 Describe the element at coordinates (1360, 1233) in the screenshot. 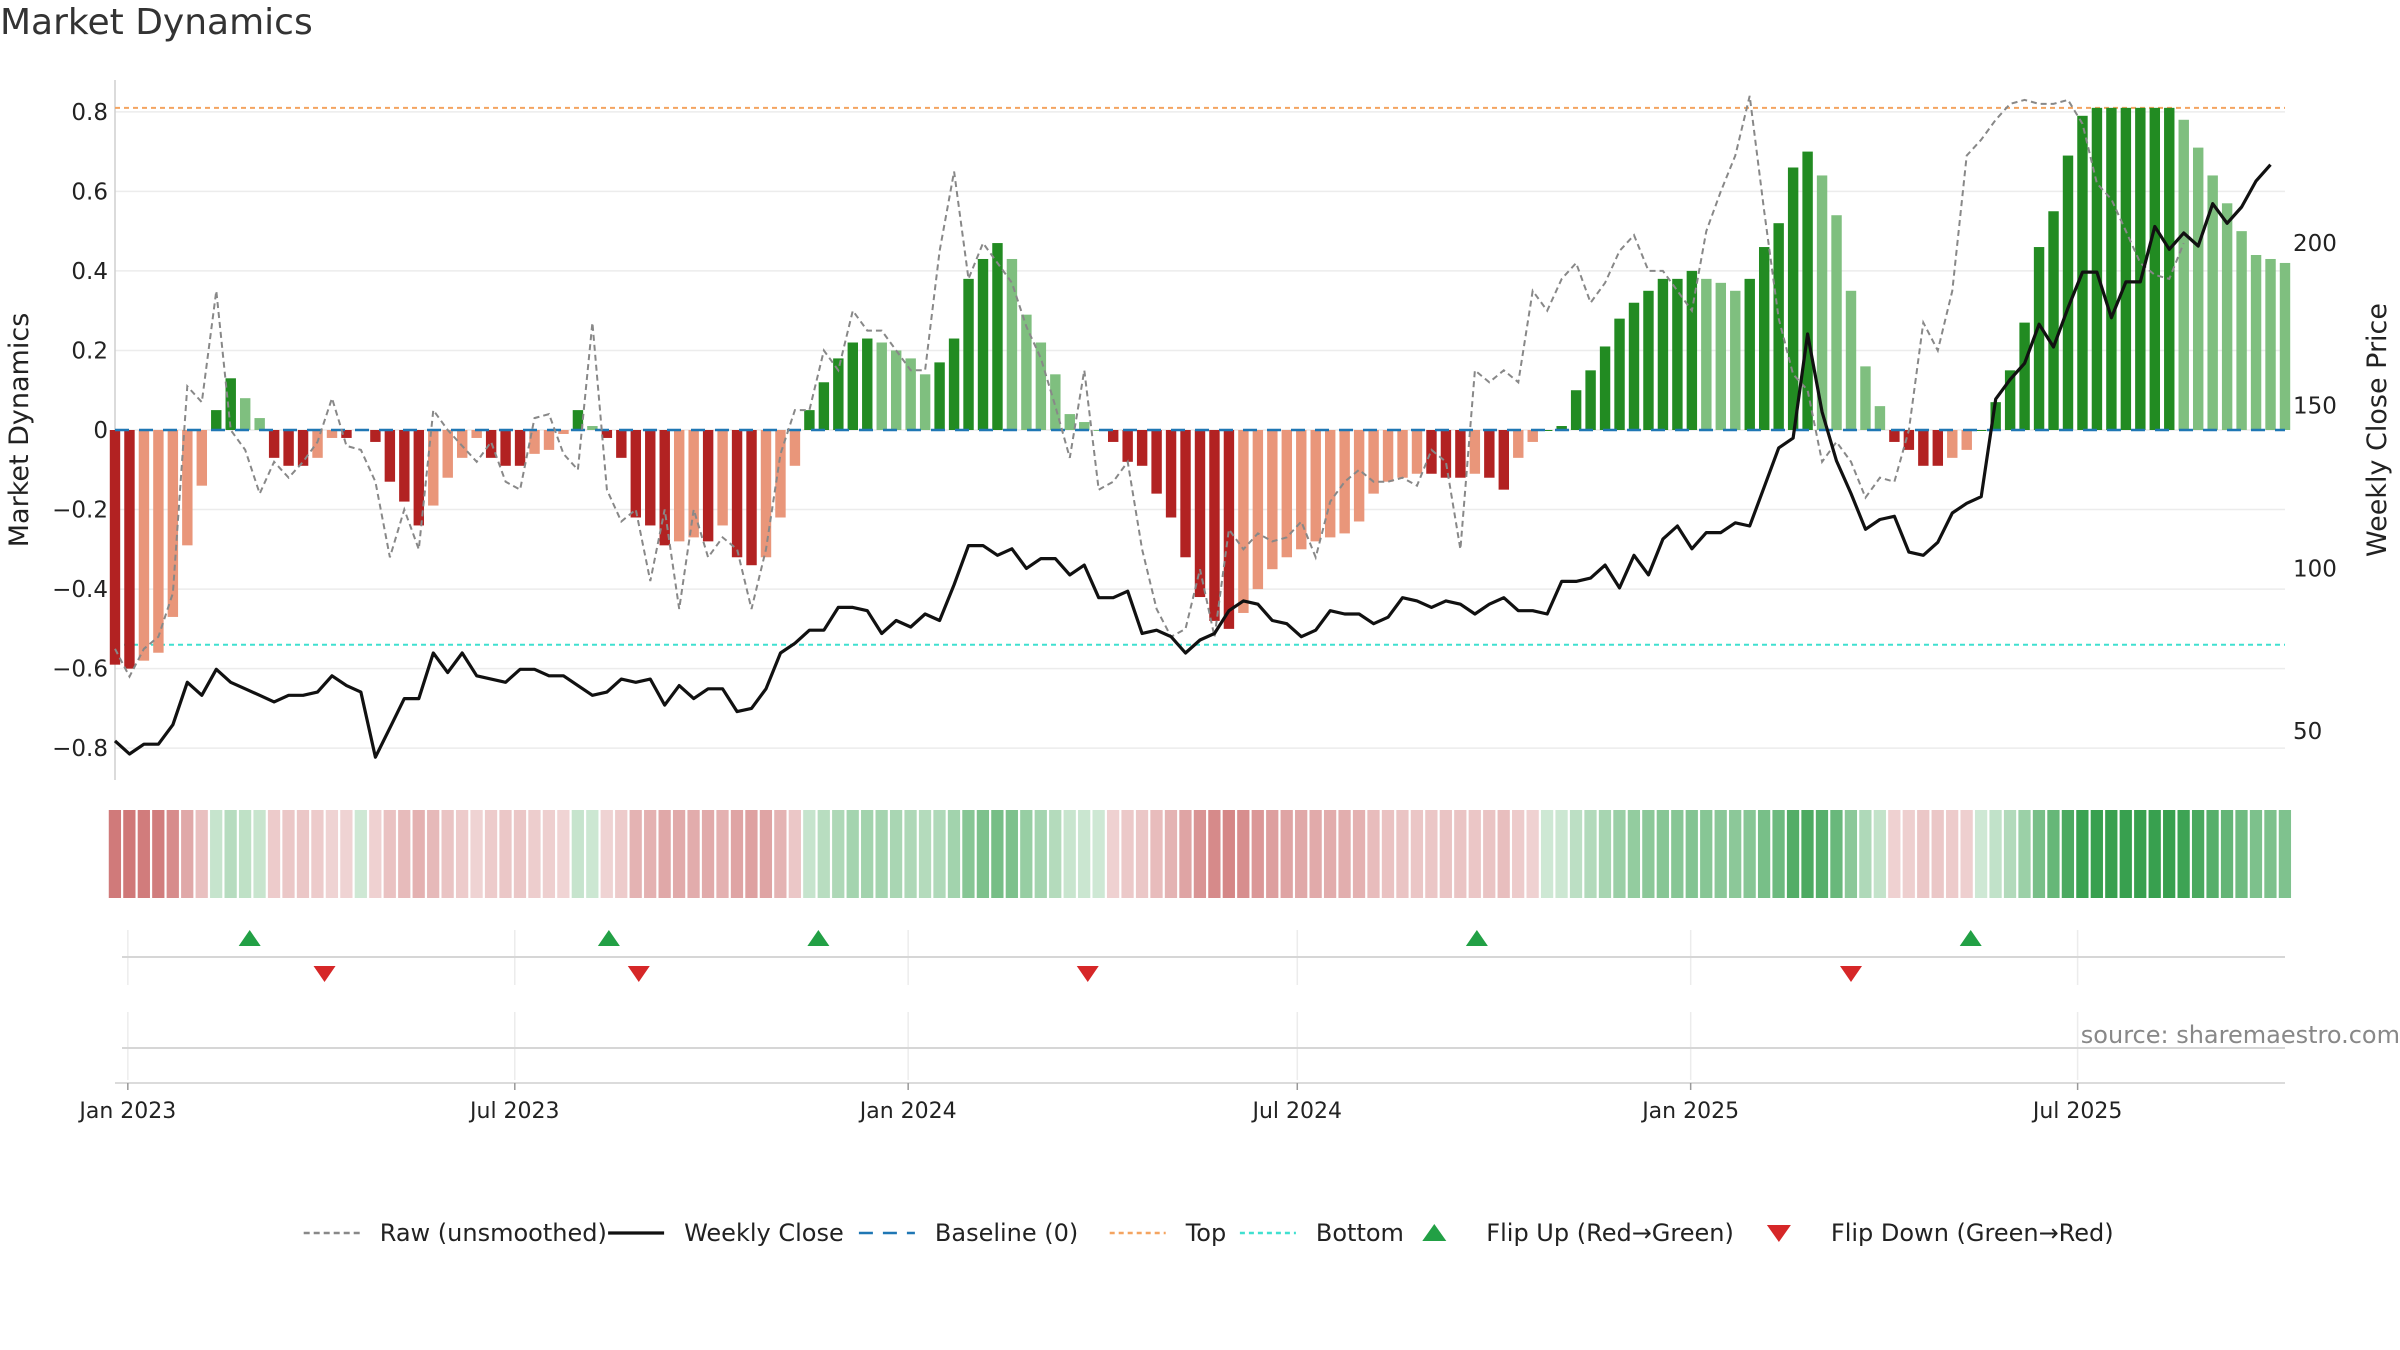

I see `legend-label: Bottom` at that location.